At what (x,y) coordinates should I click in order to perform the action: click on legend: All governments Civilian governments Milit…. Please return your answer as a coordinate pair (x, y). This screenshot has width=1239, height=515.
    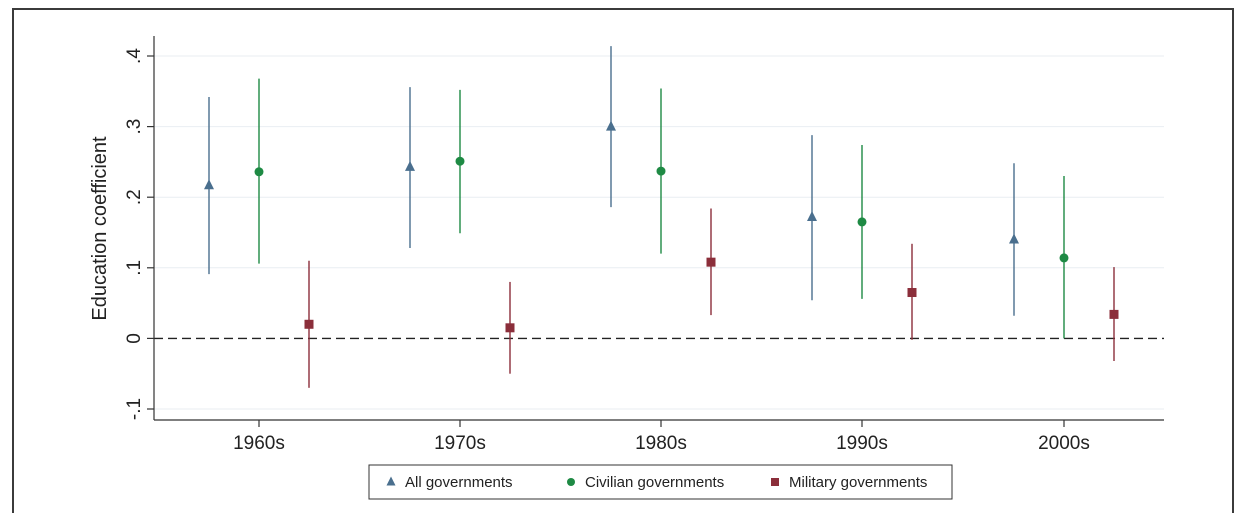
    Looking at the image, I should click on (660, 482).